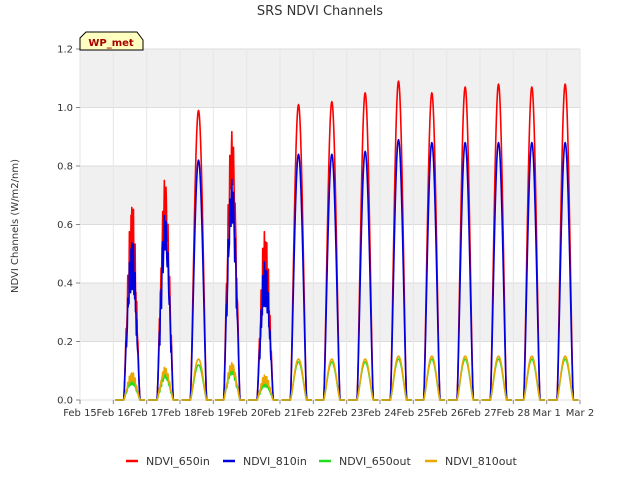 This screenshot has height=480, width=640. What do you see at coordinates (214, 413) in the screenshot?
I see `x-tick-label: Feb 19` at bounding box center [214, 413].